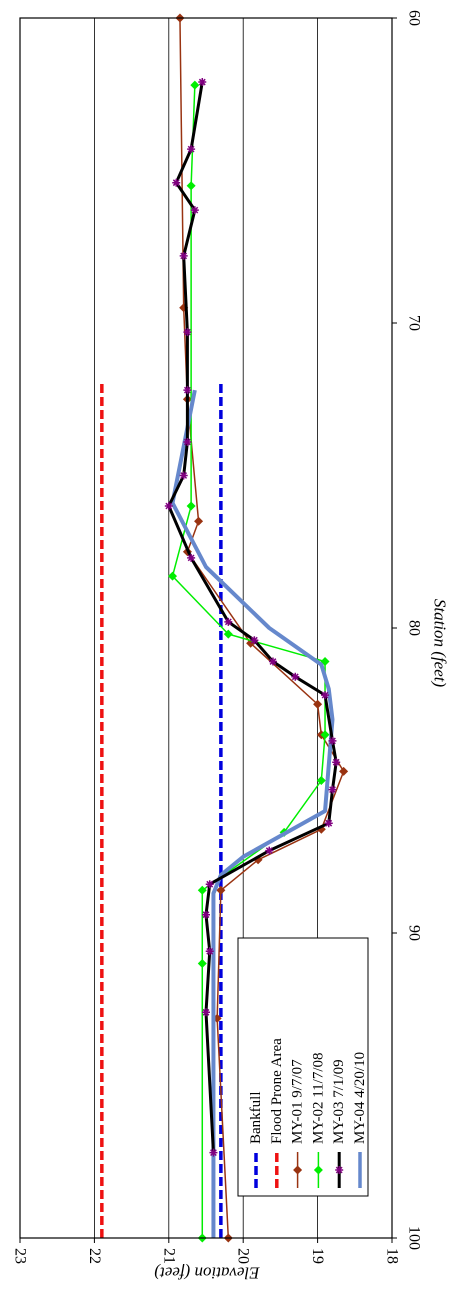 The height and width of the screenshot is (1289, 462). Describe the element at coordinates (414, 628) in the screenshot. I see `x-tick-label: 80` at that location.